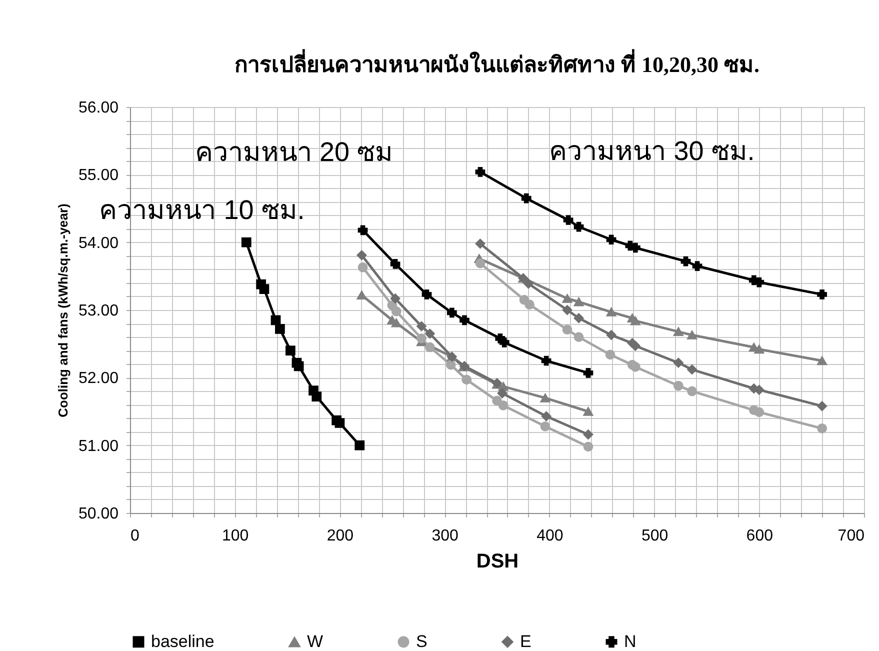 Image resolution: width=879 pixels, height=651 pixels. I want to click on x-tick-label: 500, so click(654, 536).